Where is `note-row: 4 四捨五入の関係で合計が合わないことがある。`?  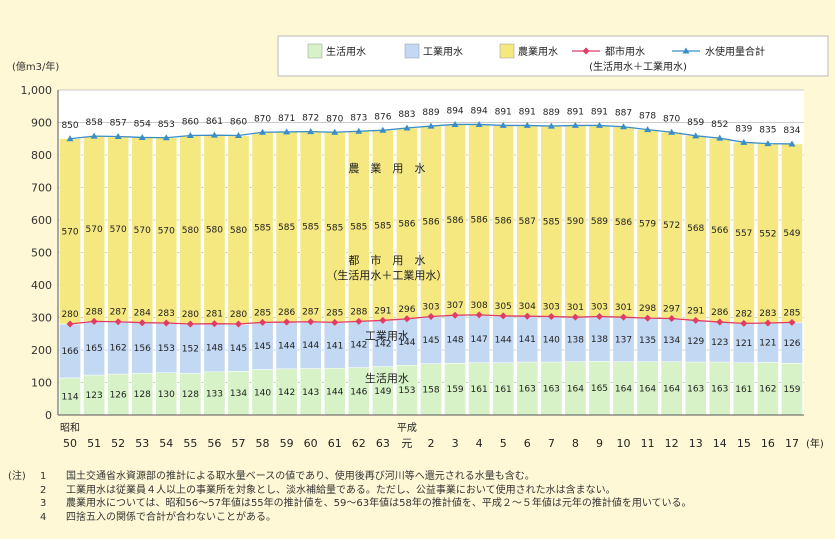
note-row: 4 四捨五入の関係で合計が合わないことがある。 is located at coordinates (420, 518).